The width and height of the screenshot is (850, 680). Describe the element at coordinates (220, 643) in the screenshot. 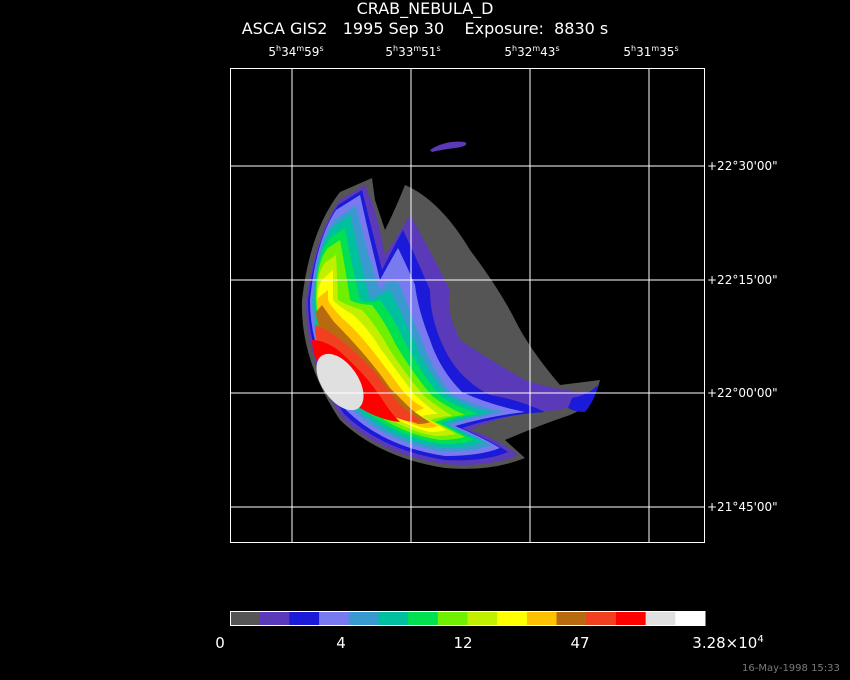

I see `colorbar-label: 0` at that location.